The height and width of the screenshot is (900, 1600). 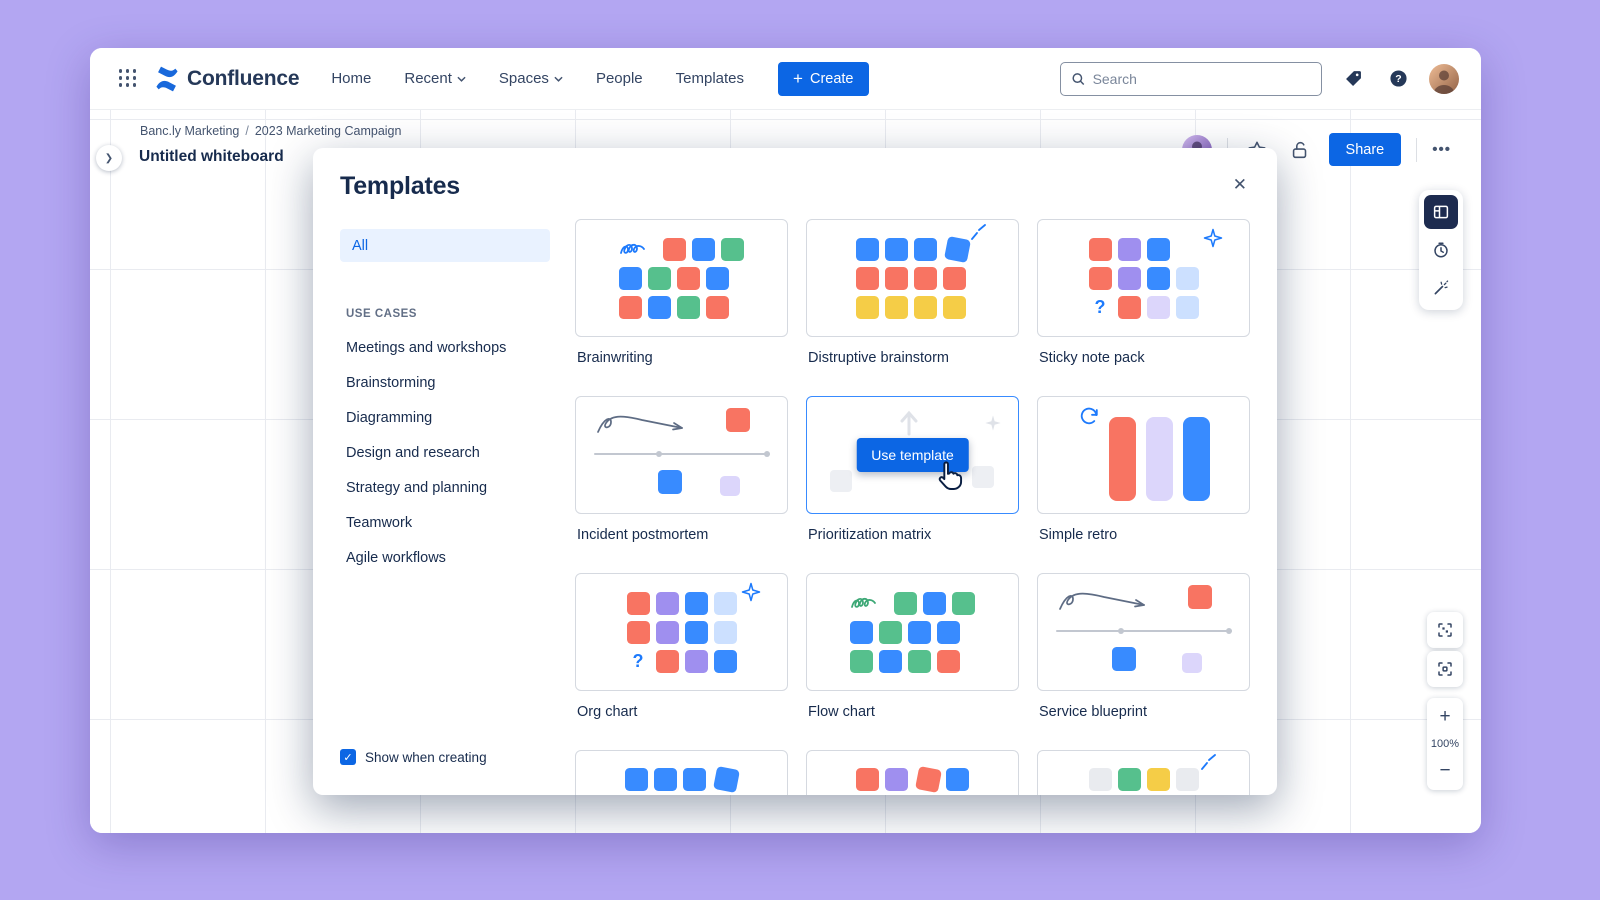 I want to click on templates-panel-button, so click(x=1441, y=212).